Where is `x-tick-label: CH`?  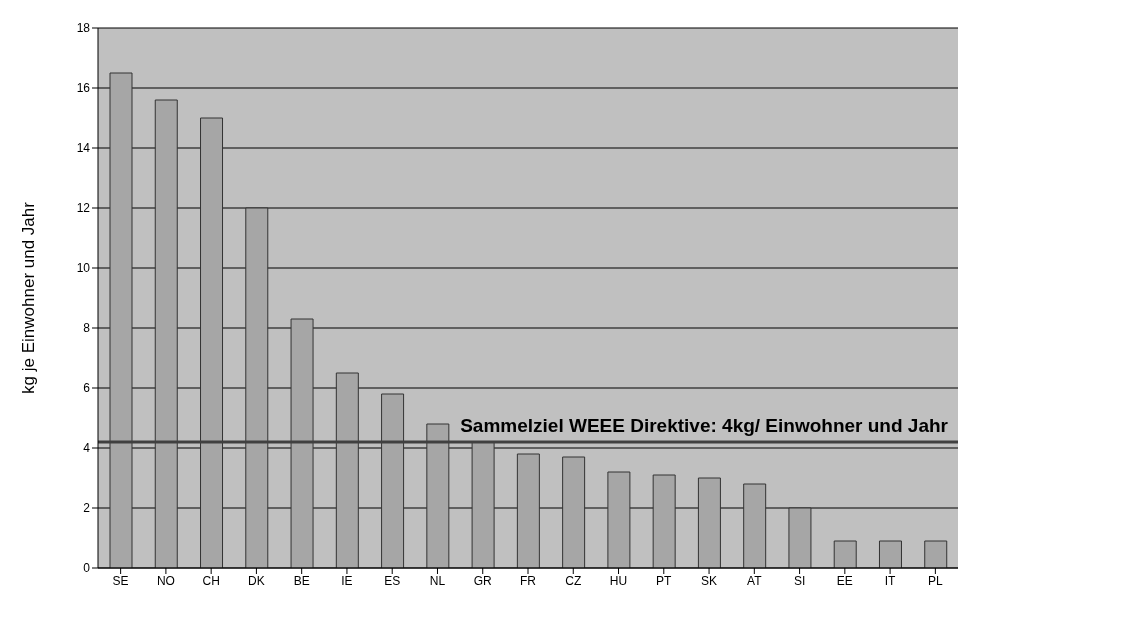
x-tick-label: CH is located at coordinates (211, 580).